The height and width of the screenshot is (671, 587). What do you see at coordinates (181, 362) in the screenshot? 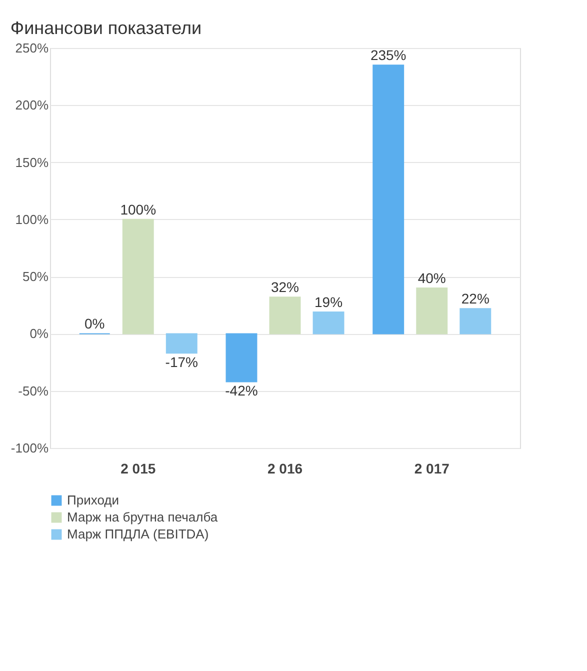
I see `data-label: -17%` at bounding box center [181, 362].